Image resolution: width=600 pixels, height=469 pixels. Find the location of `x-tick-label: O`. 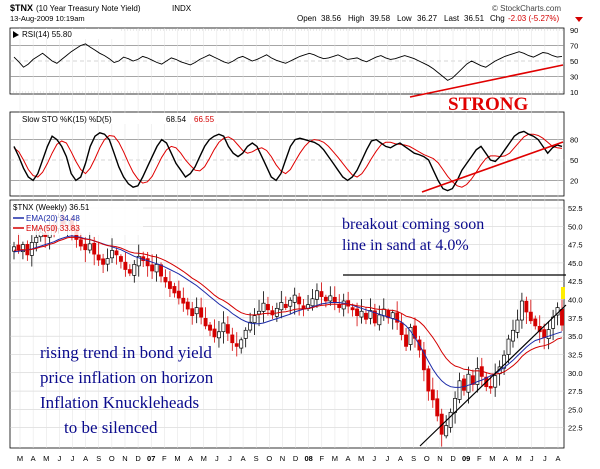

x-tick-label: O is located at coordinates (427, 458).